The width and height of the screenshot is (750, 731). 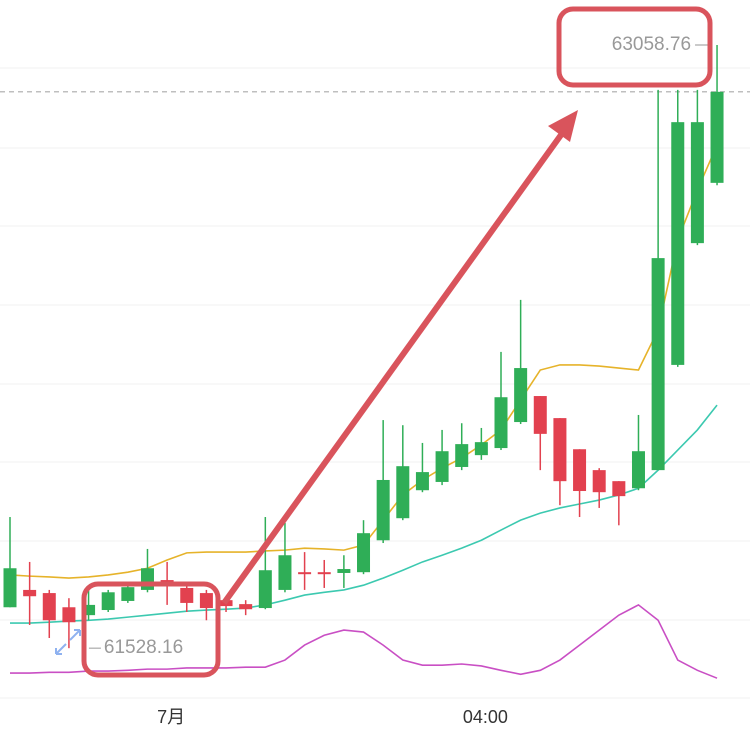 What do you see at coordinates (171, 717) in the screenshot?
I see `x-tick-label: 7月` at bounding box center [171, 717].